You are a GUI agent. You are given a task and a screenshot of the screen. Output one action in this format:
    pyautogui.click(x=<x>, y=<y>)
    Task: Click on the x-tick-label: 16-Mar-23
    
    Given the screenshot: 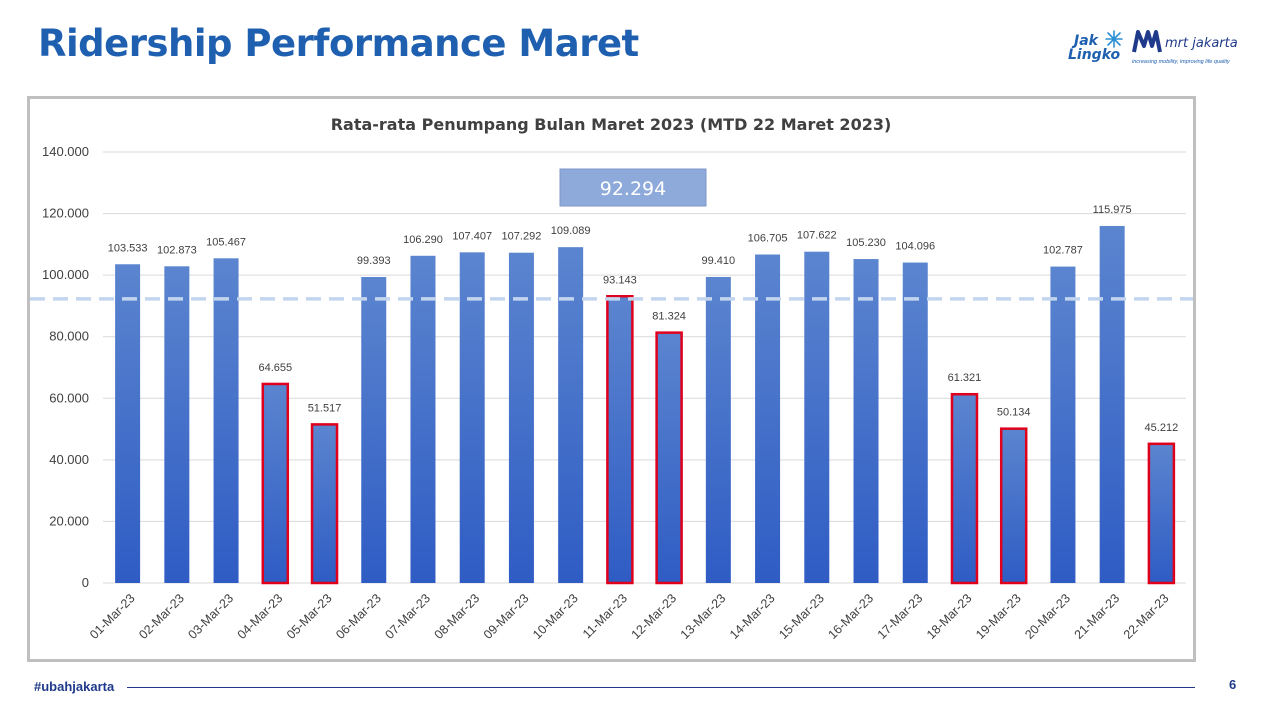 What is the action you would take?
    pyautogui.click(x=850, y=616)
    